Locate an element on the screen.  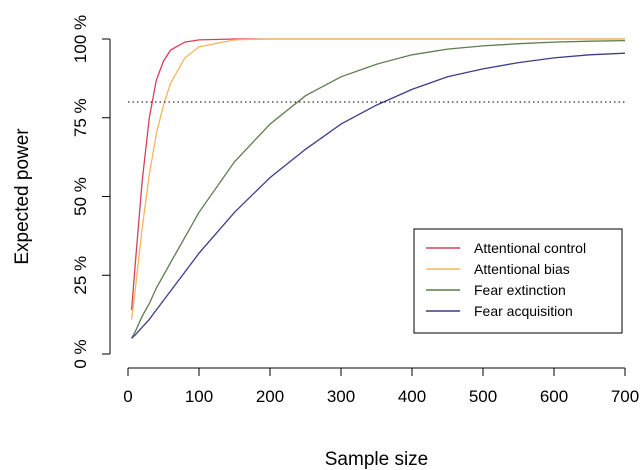
x-tick-label-1: 100 is located at coordinates (199, 396).